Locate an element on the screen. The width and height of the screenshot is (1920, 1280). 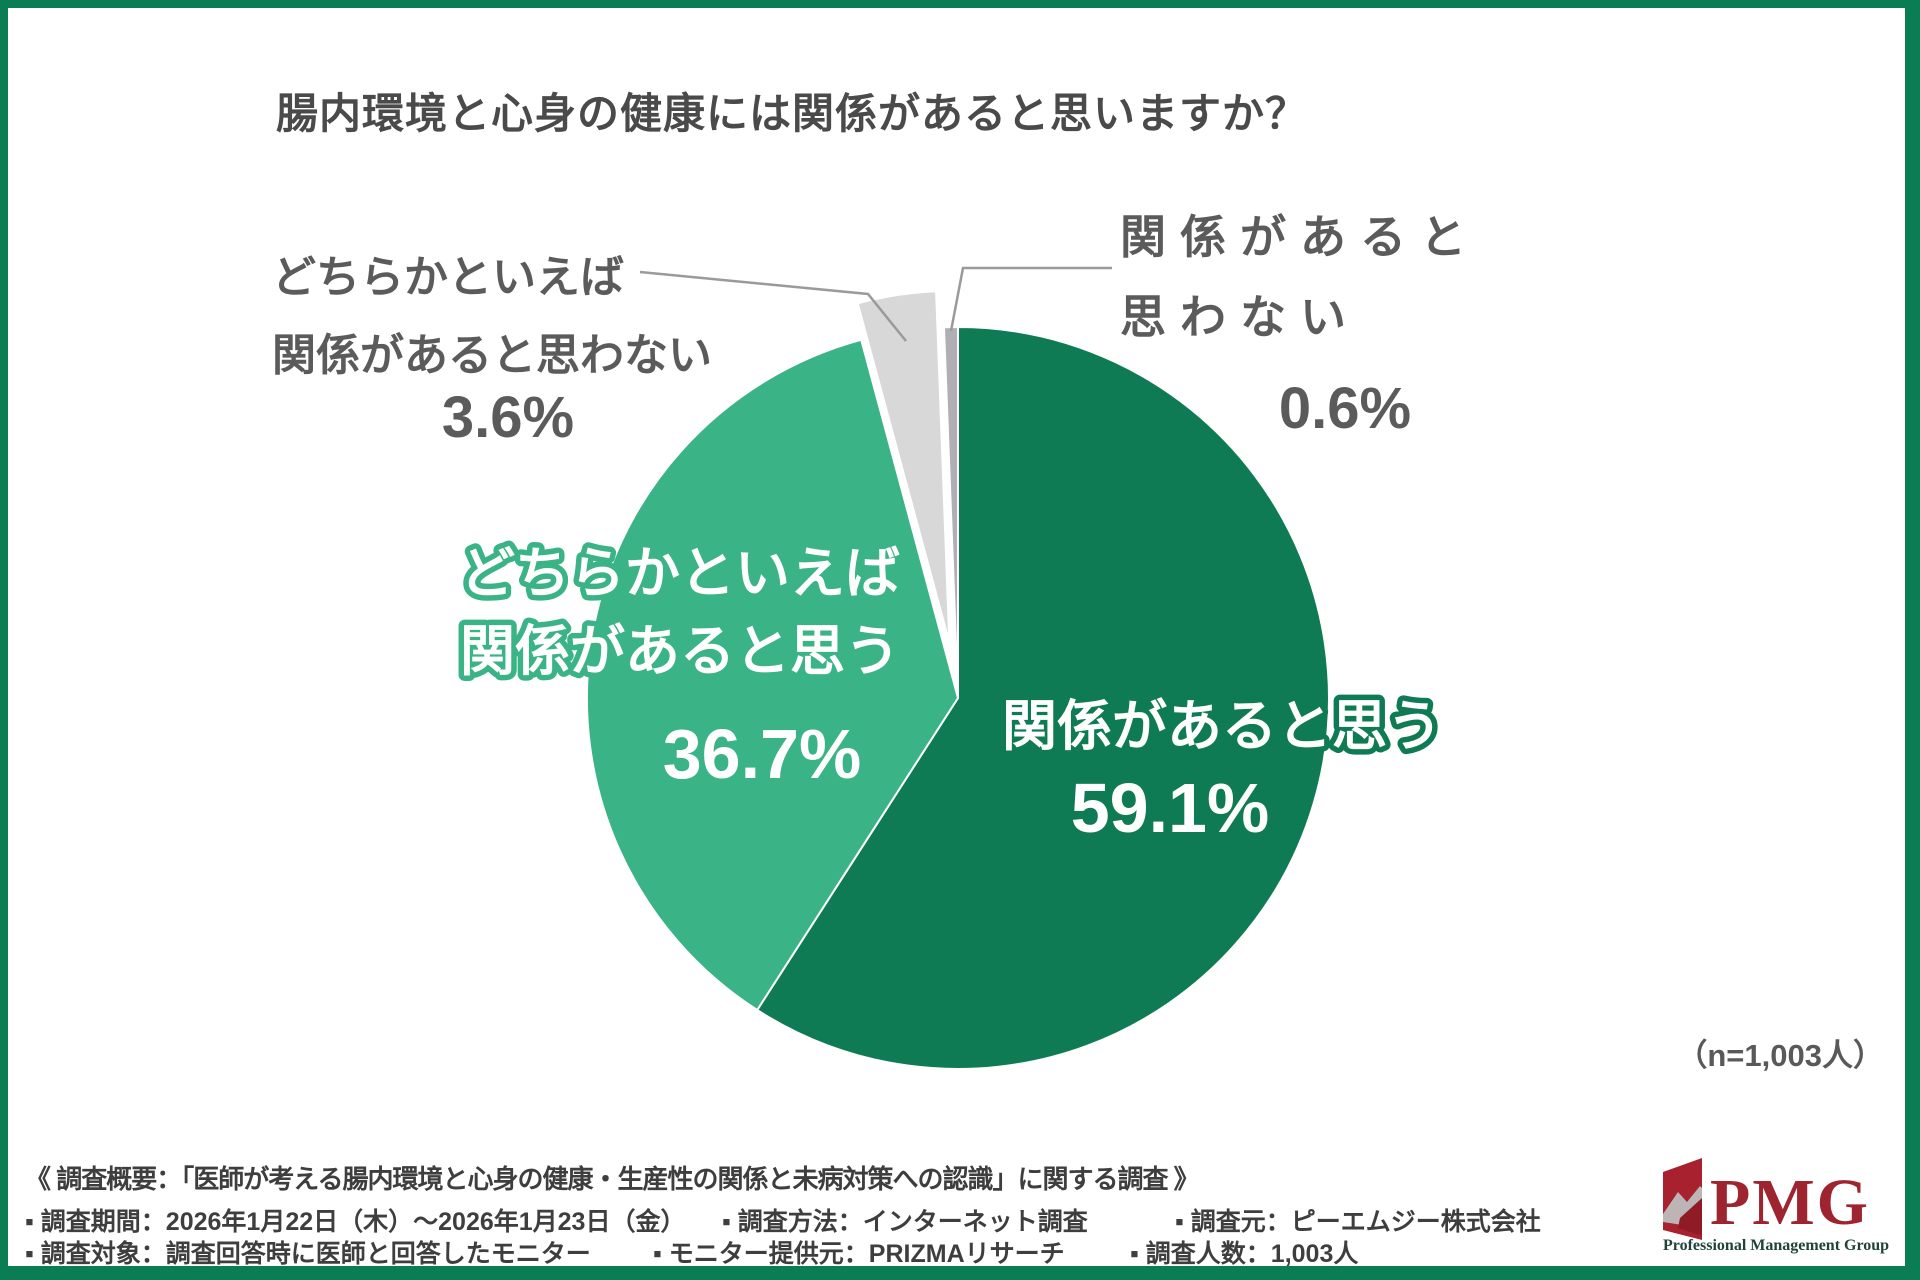
frame-top is located at coordinates (960, 4).